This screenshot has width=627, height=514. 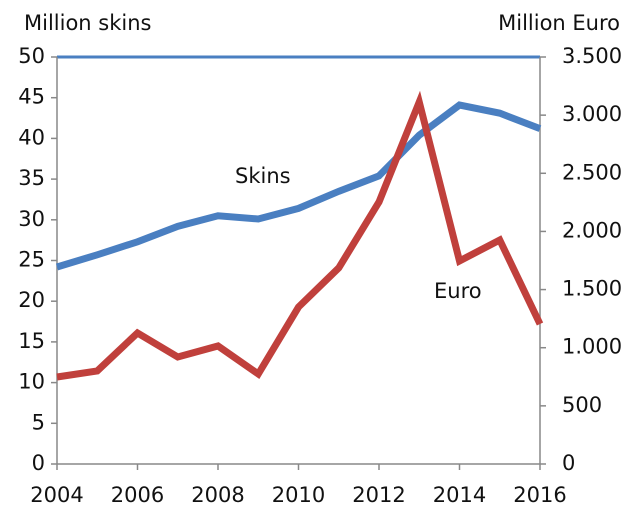 I want to click on annotation: Euro, so click(x=458, y=291).